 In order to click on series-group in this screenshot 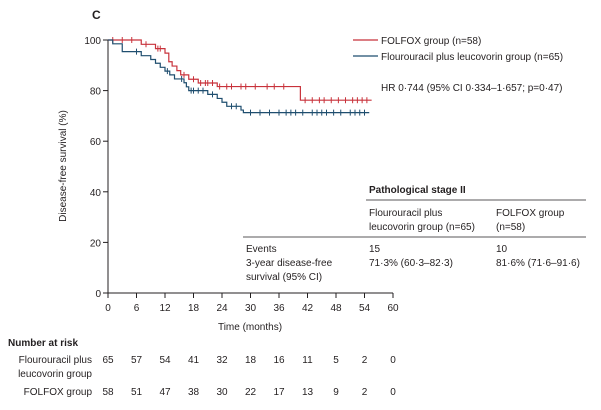, I will do `click(240, 76)`.